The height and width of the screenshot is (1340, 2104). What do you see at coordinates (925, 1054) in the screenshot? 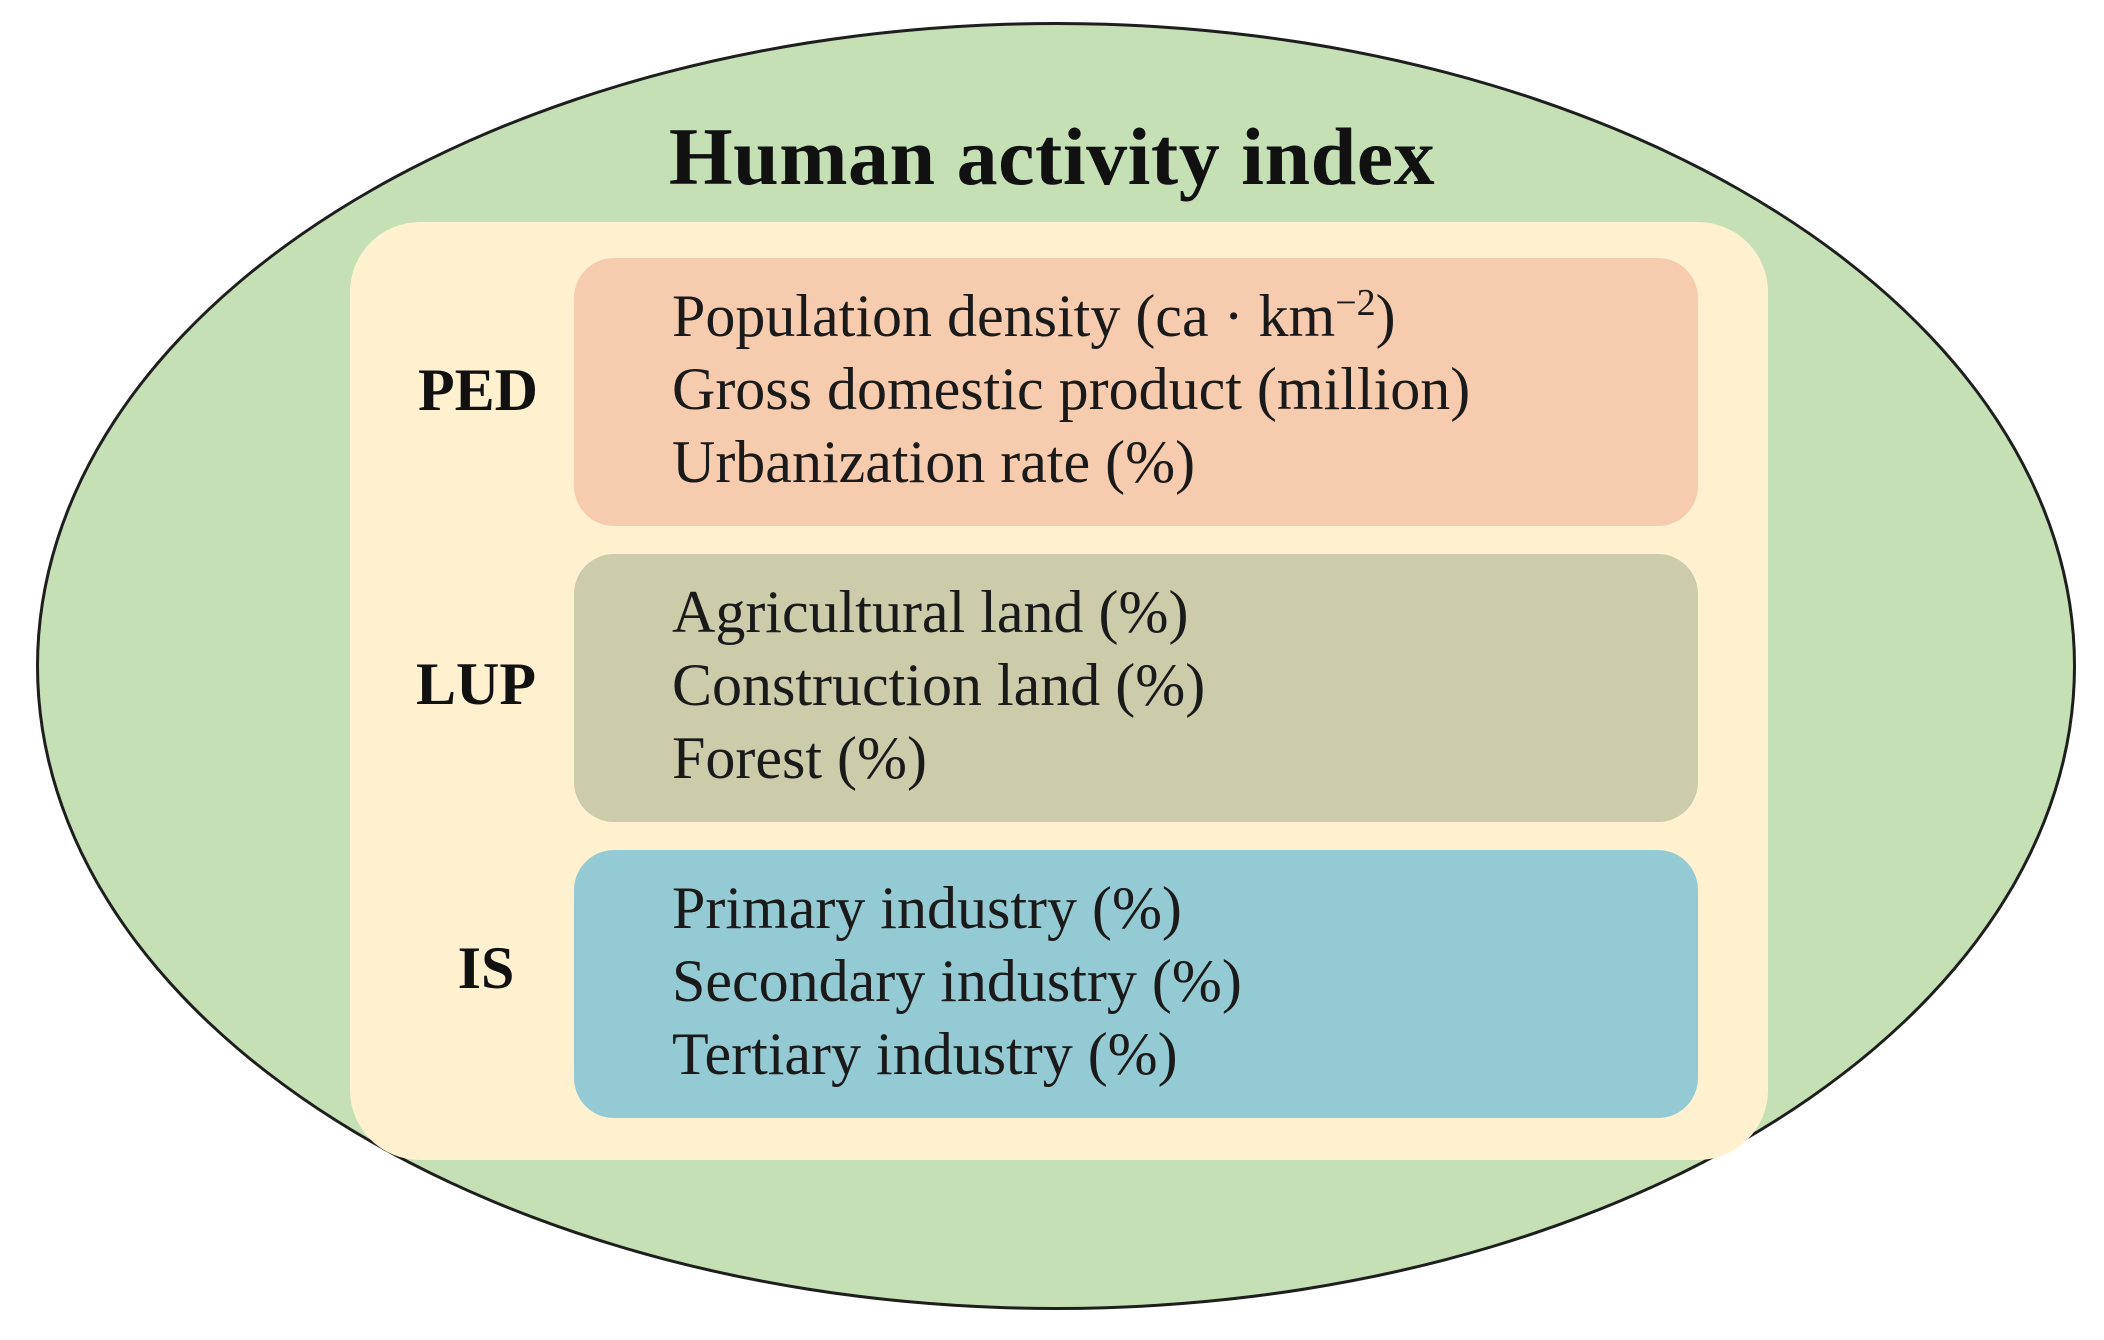
I see `item-tertiary-industry: Tertiary industry (%)` at bounding box center [925, 1054].